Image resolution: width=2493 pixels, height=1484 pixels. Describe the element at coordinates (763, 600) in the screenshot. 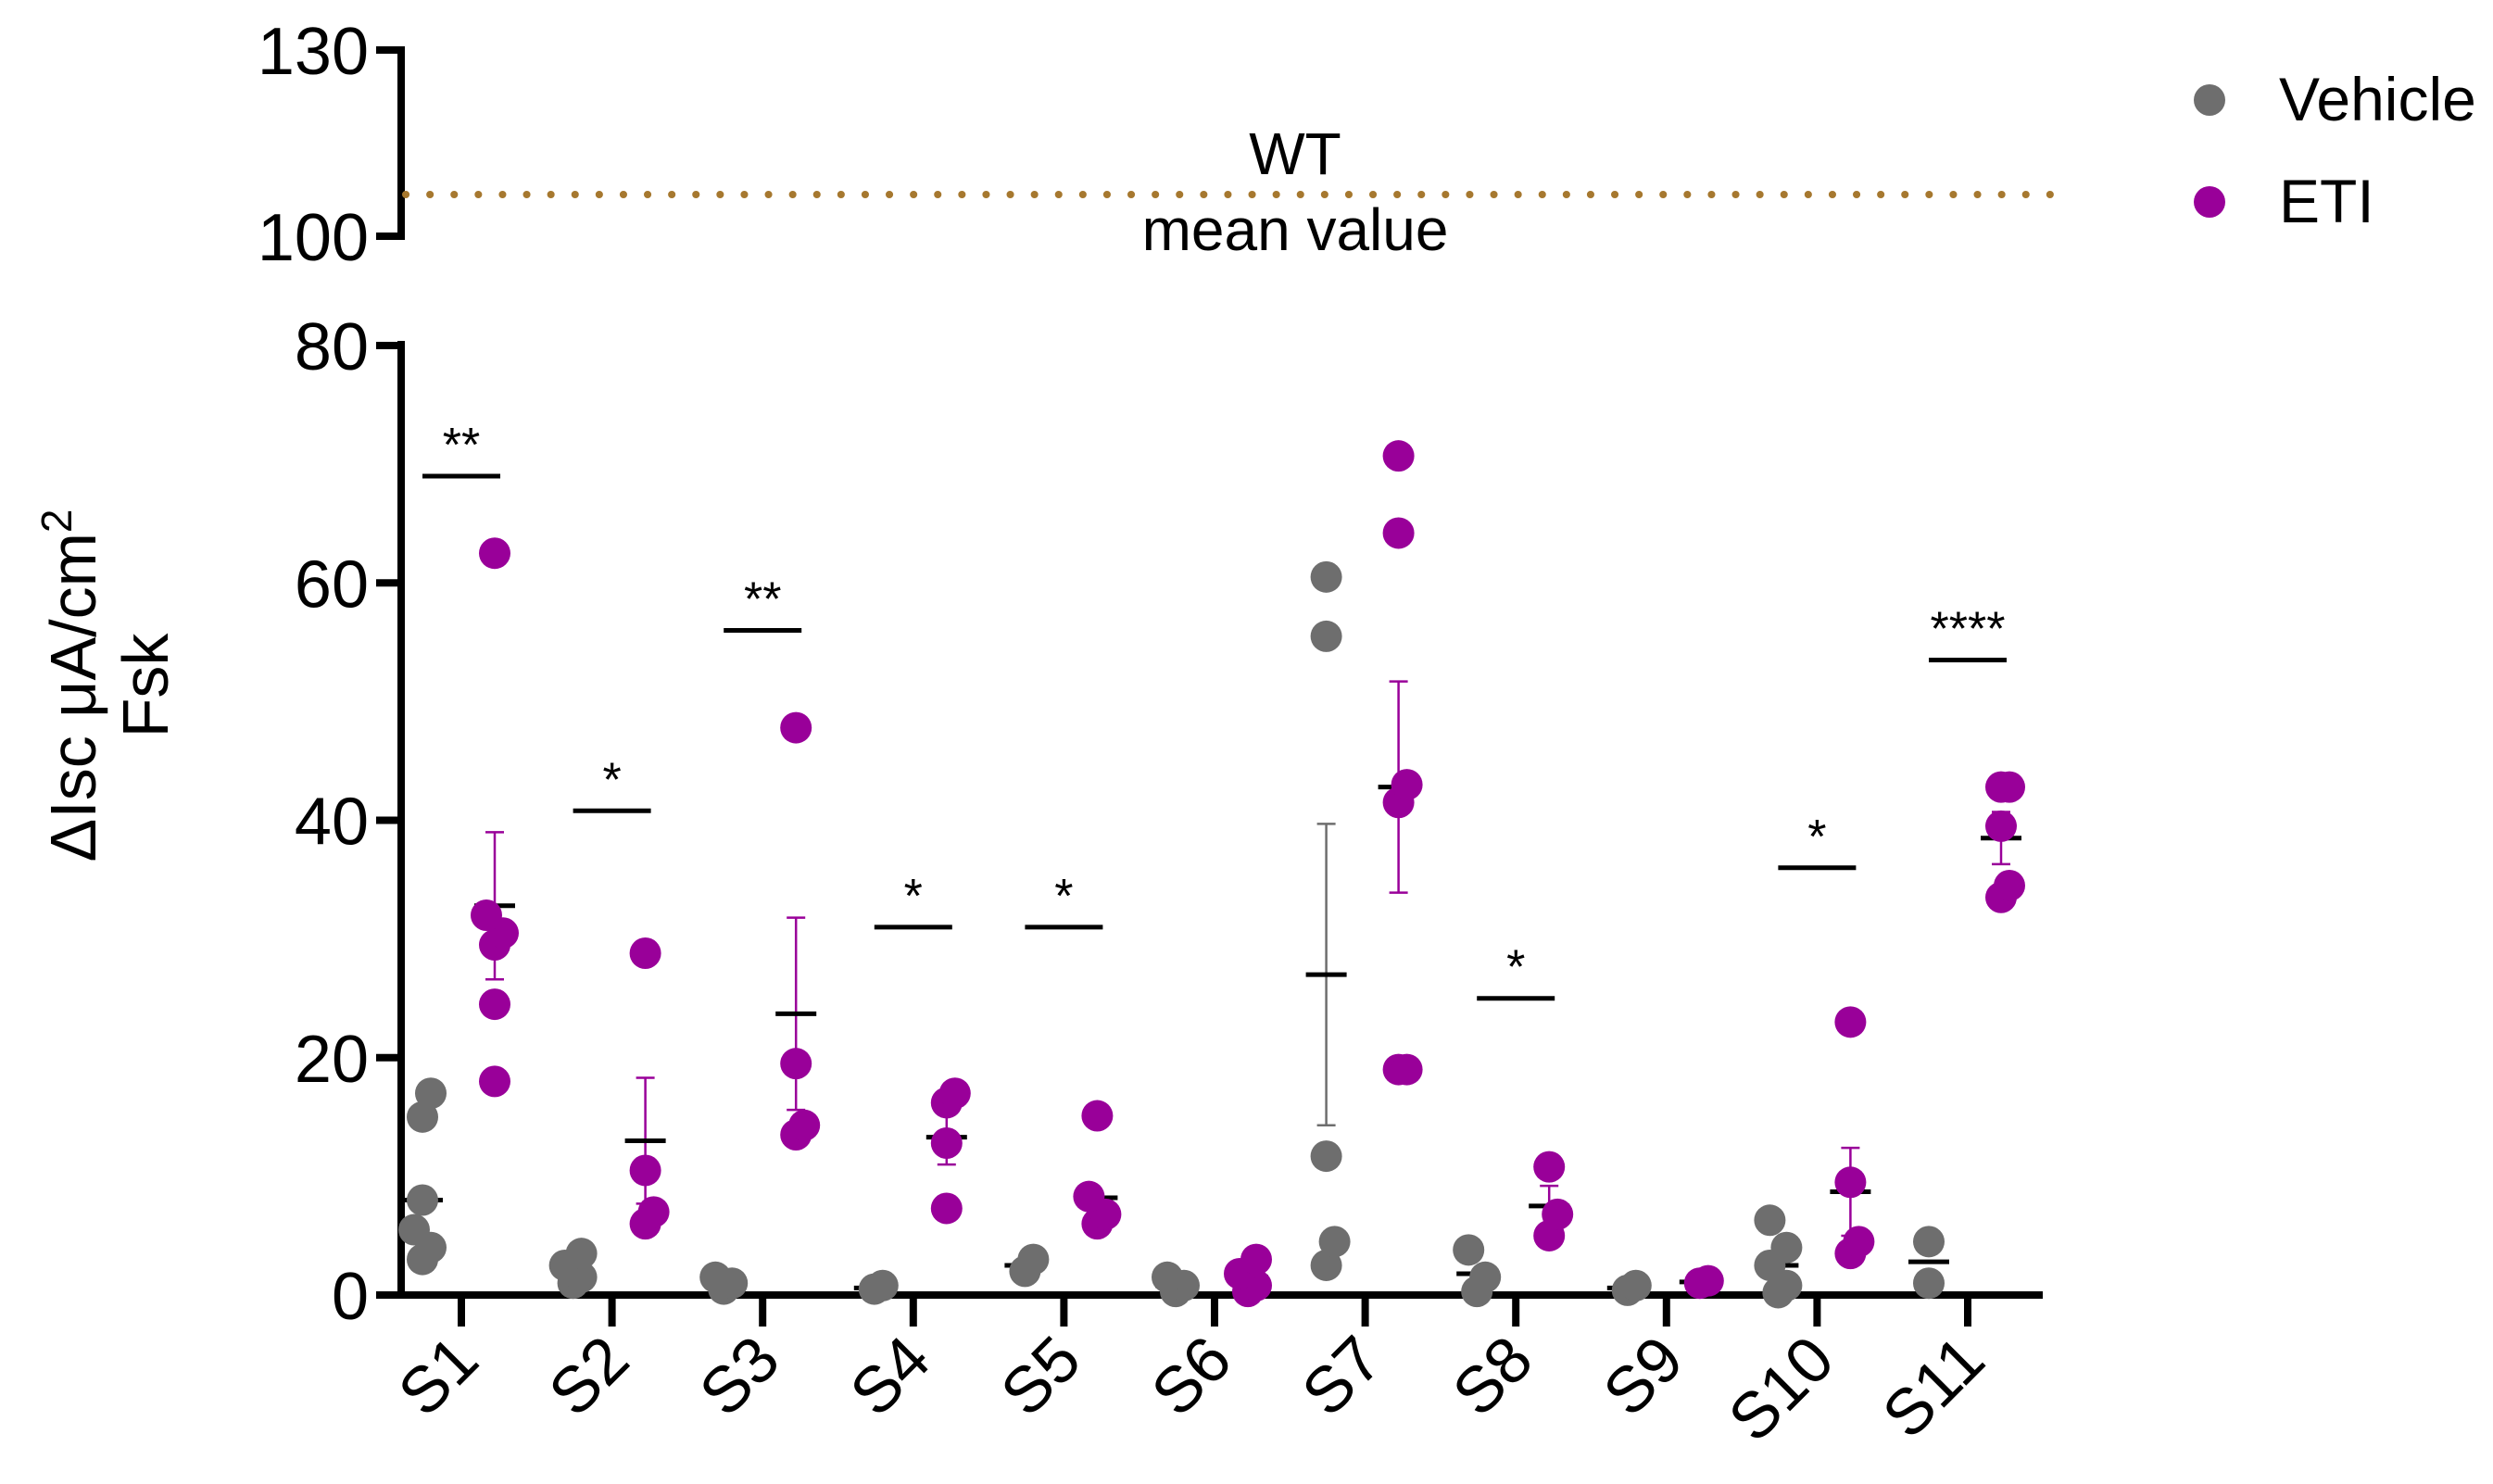

I see `significance-label-s3: **` at that location.